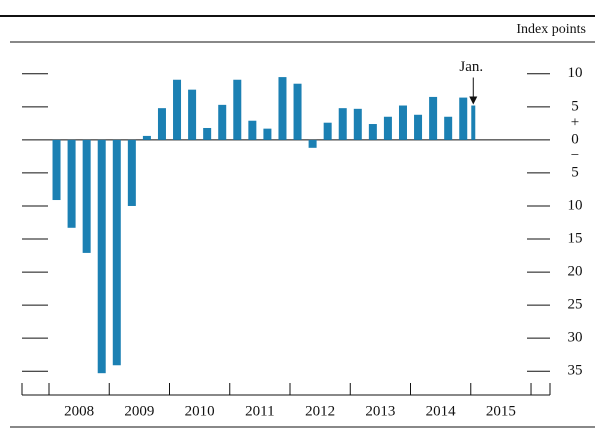 The image size is (595, 429). What do you see at coordinates (320, 411) in the screenshot?
I see `x-tick-label: 2012` at bounding box center [320, 411].